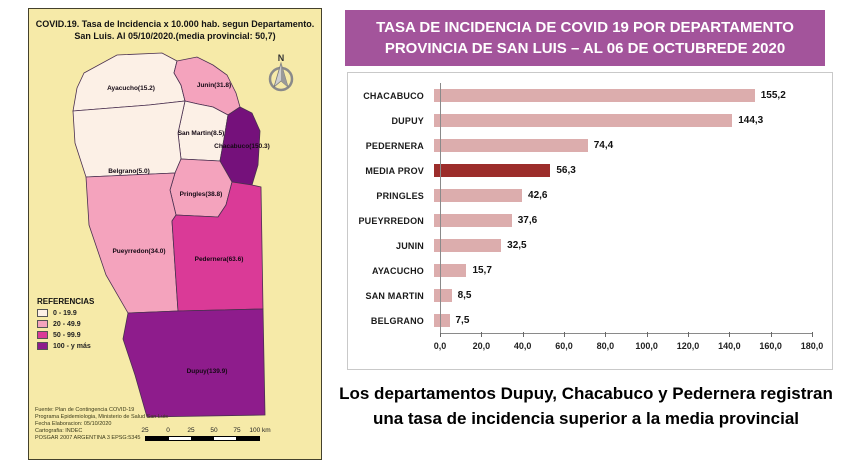 The height and width of the screenshot is (470, 845). Describe the element at coordinates (590, 295) in the screenshot. I see `chart-row-san-martin: SAN MARTIN 8,5` at that location.